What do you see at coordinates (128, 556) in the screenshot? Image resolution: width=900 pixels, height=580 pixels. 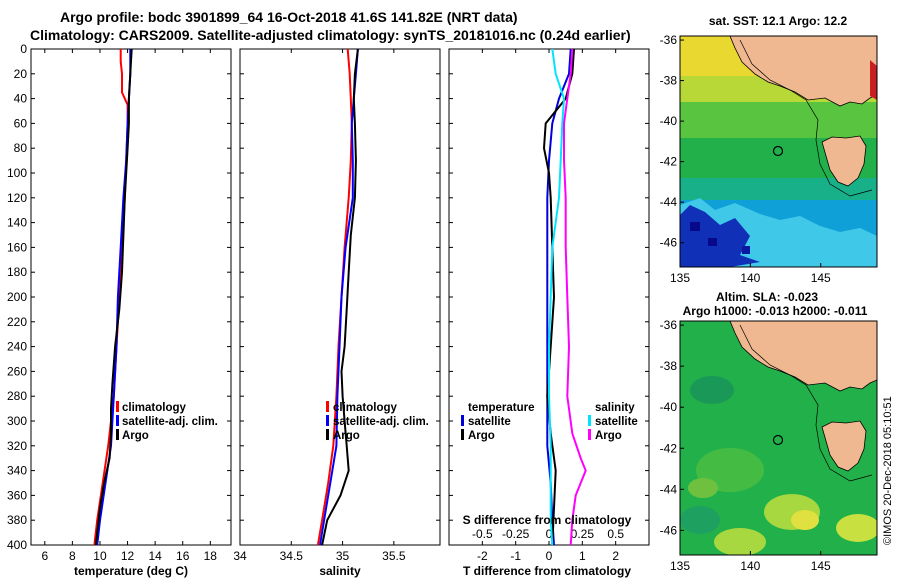 I see `x-tick-label: 12` at bounding box center [128, 556].